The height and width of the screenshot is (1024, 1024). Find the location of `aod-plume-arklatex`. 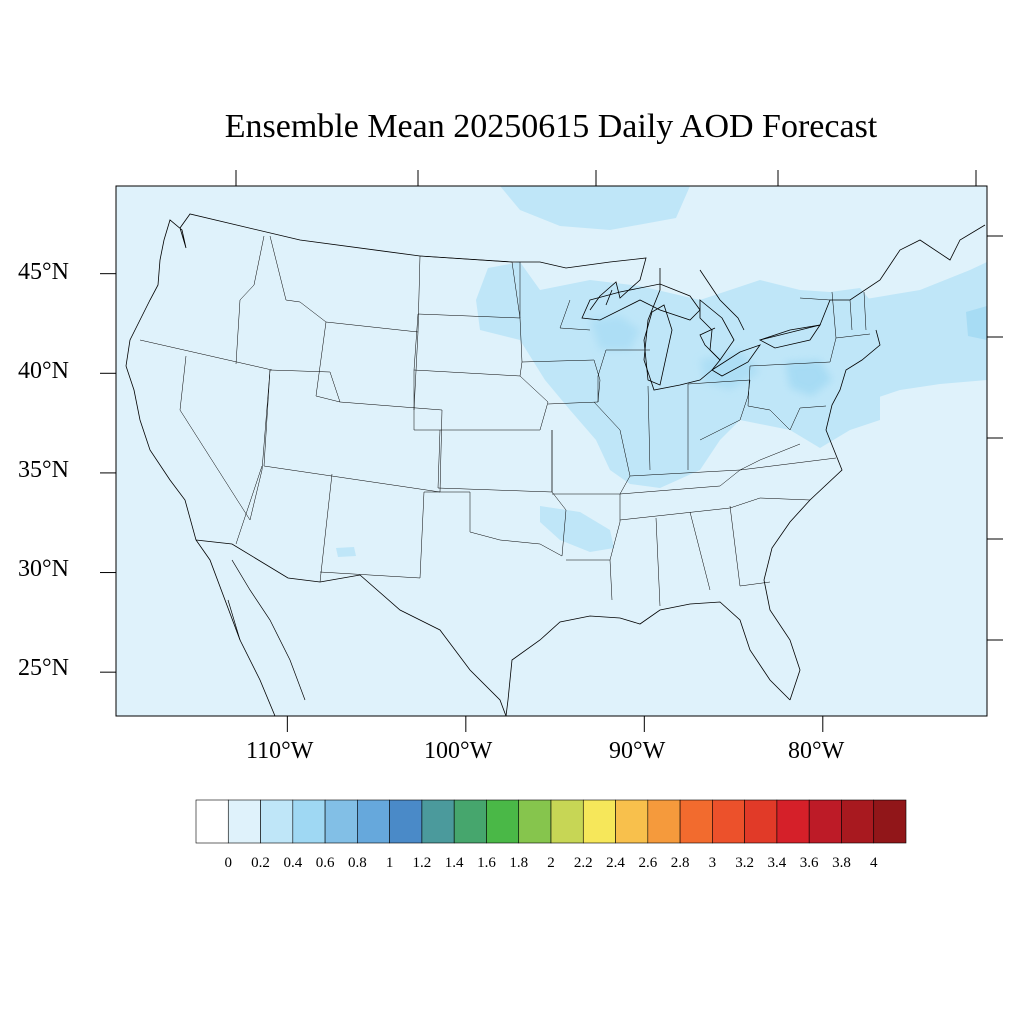

aod-plume-arklatex is located at coordinates (577, 529).